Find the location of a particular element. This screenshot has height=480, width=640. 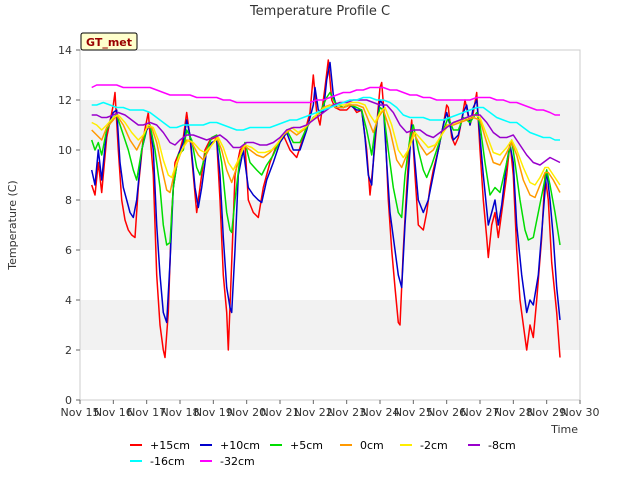

y-tick-label: 0 is located at coordinates (68, 400).